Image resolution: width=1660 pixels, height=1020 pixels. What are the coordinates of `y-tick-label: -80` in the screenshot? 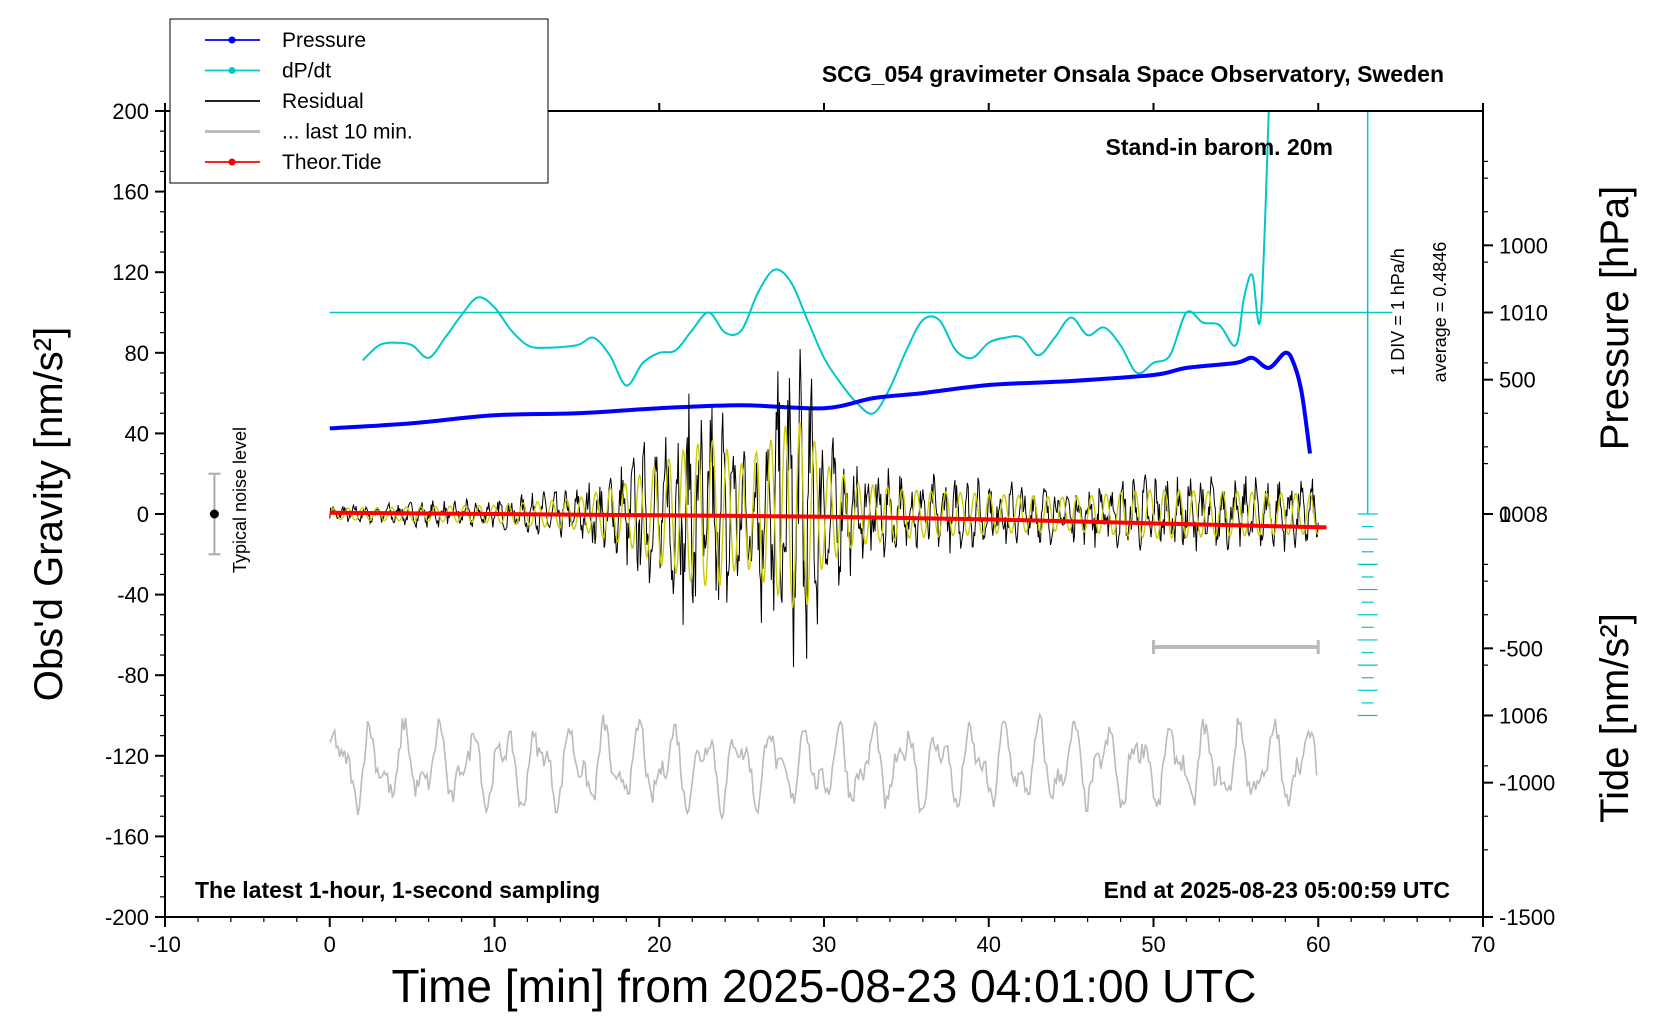 It's located at (133, 675).